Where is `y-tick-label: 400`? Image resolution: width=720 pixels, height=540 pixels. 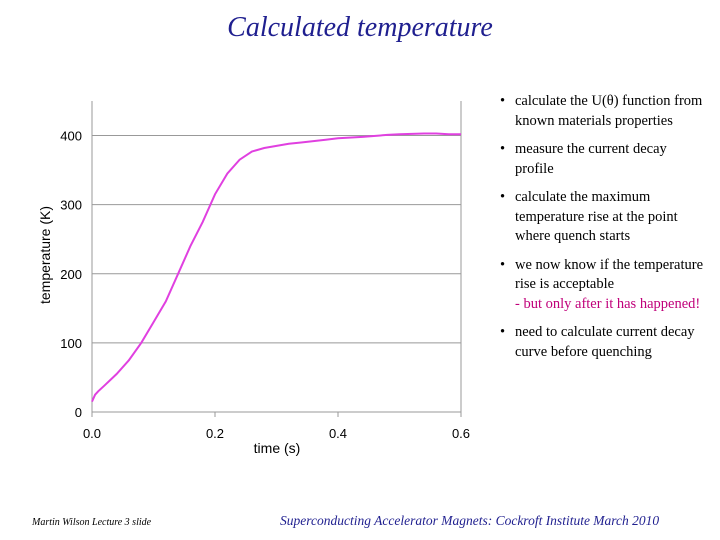
y-tick-label: 400 is located at coordinates (71, 136).